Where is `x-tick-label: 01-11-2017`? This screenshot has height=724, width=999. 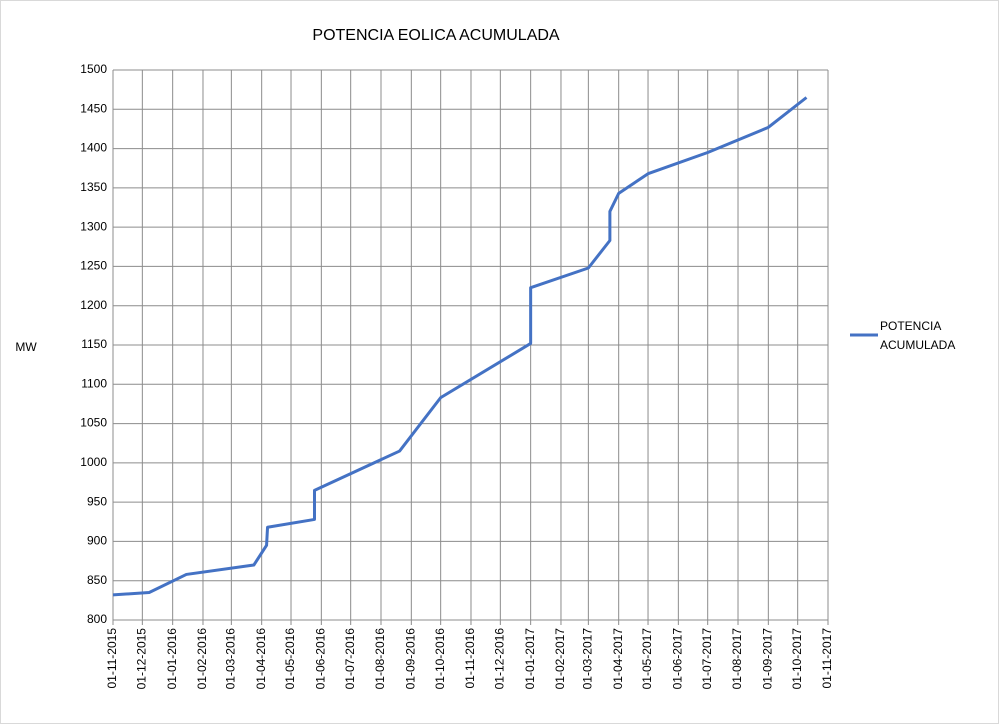
x-tick-label: 01-11-2017 is located at coordinates (827, 658).